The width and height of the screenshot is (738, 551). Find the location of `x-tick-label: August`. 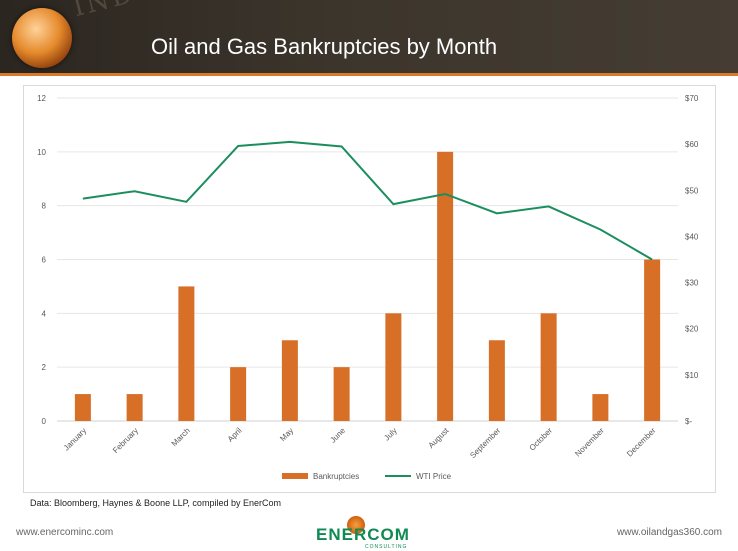

x-tick-label: August is located at coordinates (439, 438).